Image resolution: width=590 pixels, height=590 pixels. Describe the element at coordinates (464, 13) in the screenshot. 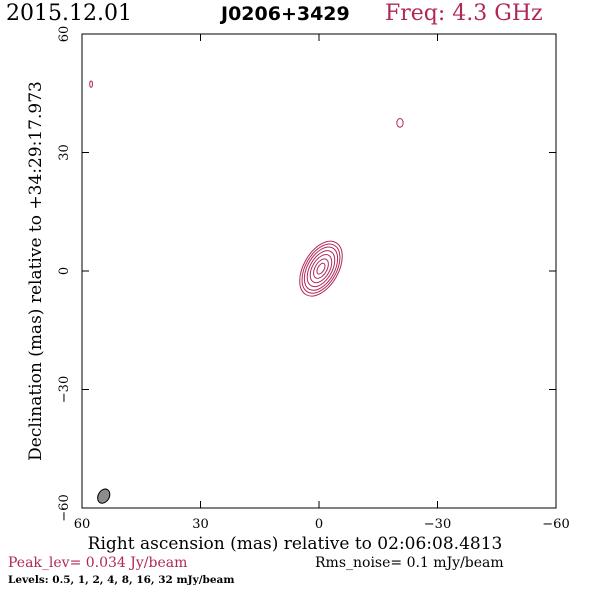

I see `frequency-label: Freq: 4.3 GHz` at that location.